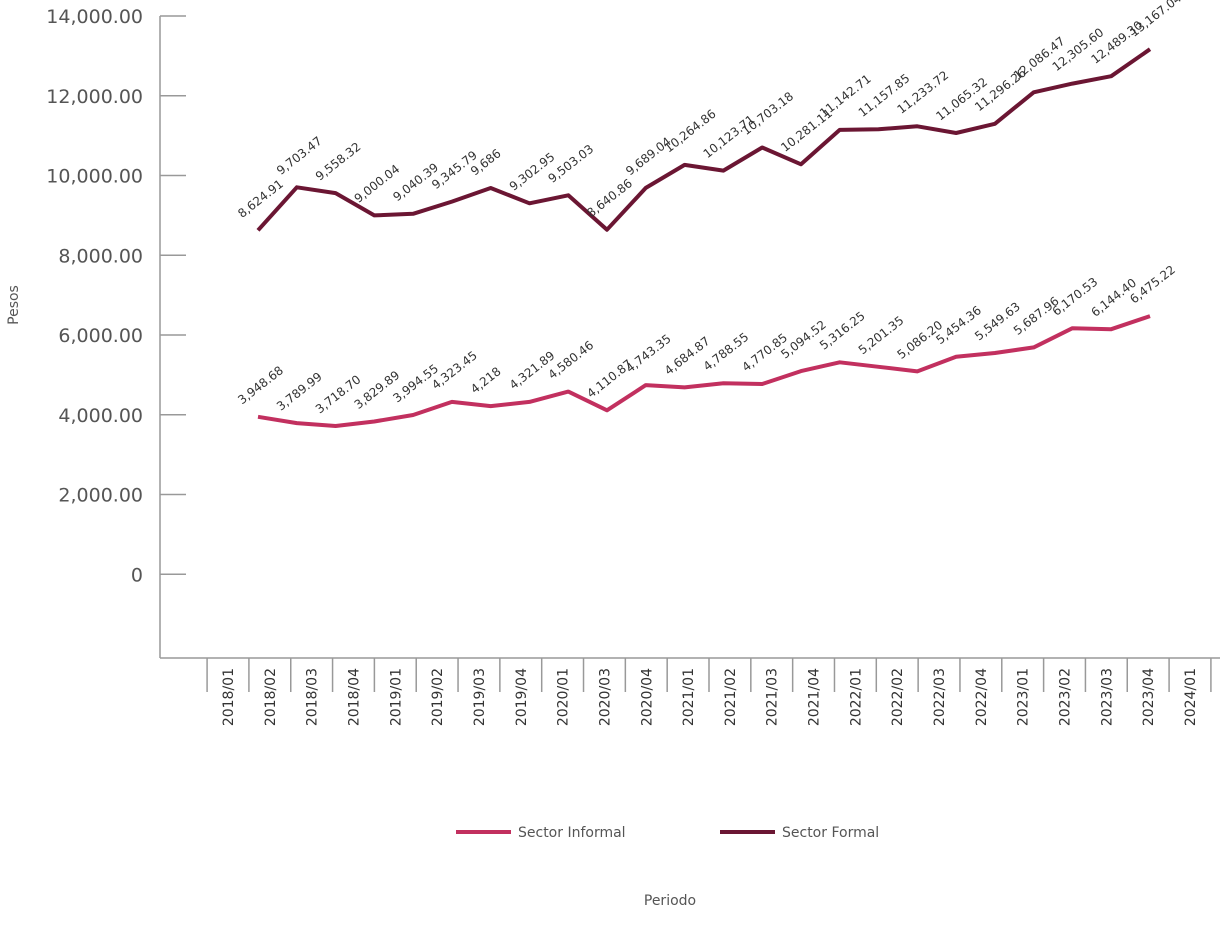  Describe the element at coordinates (137, 575) in the screenshot. I see `y-tick-label: 0` at that location.